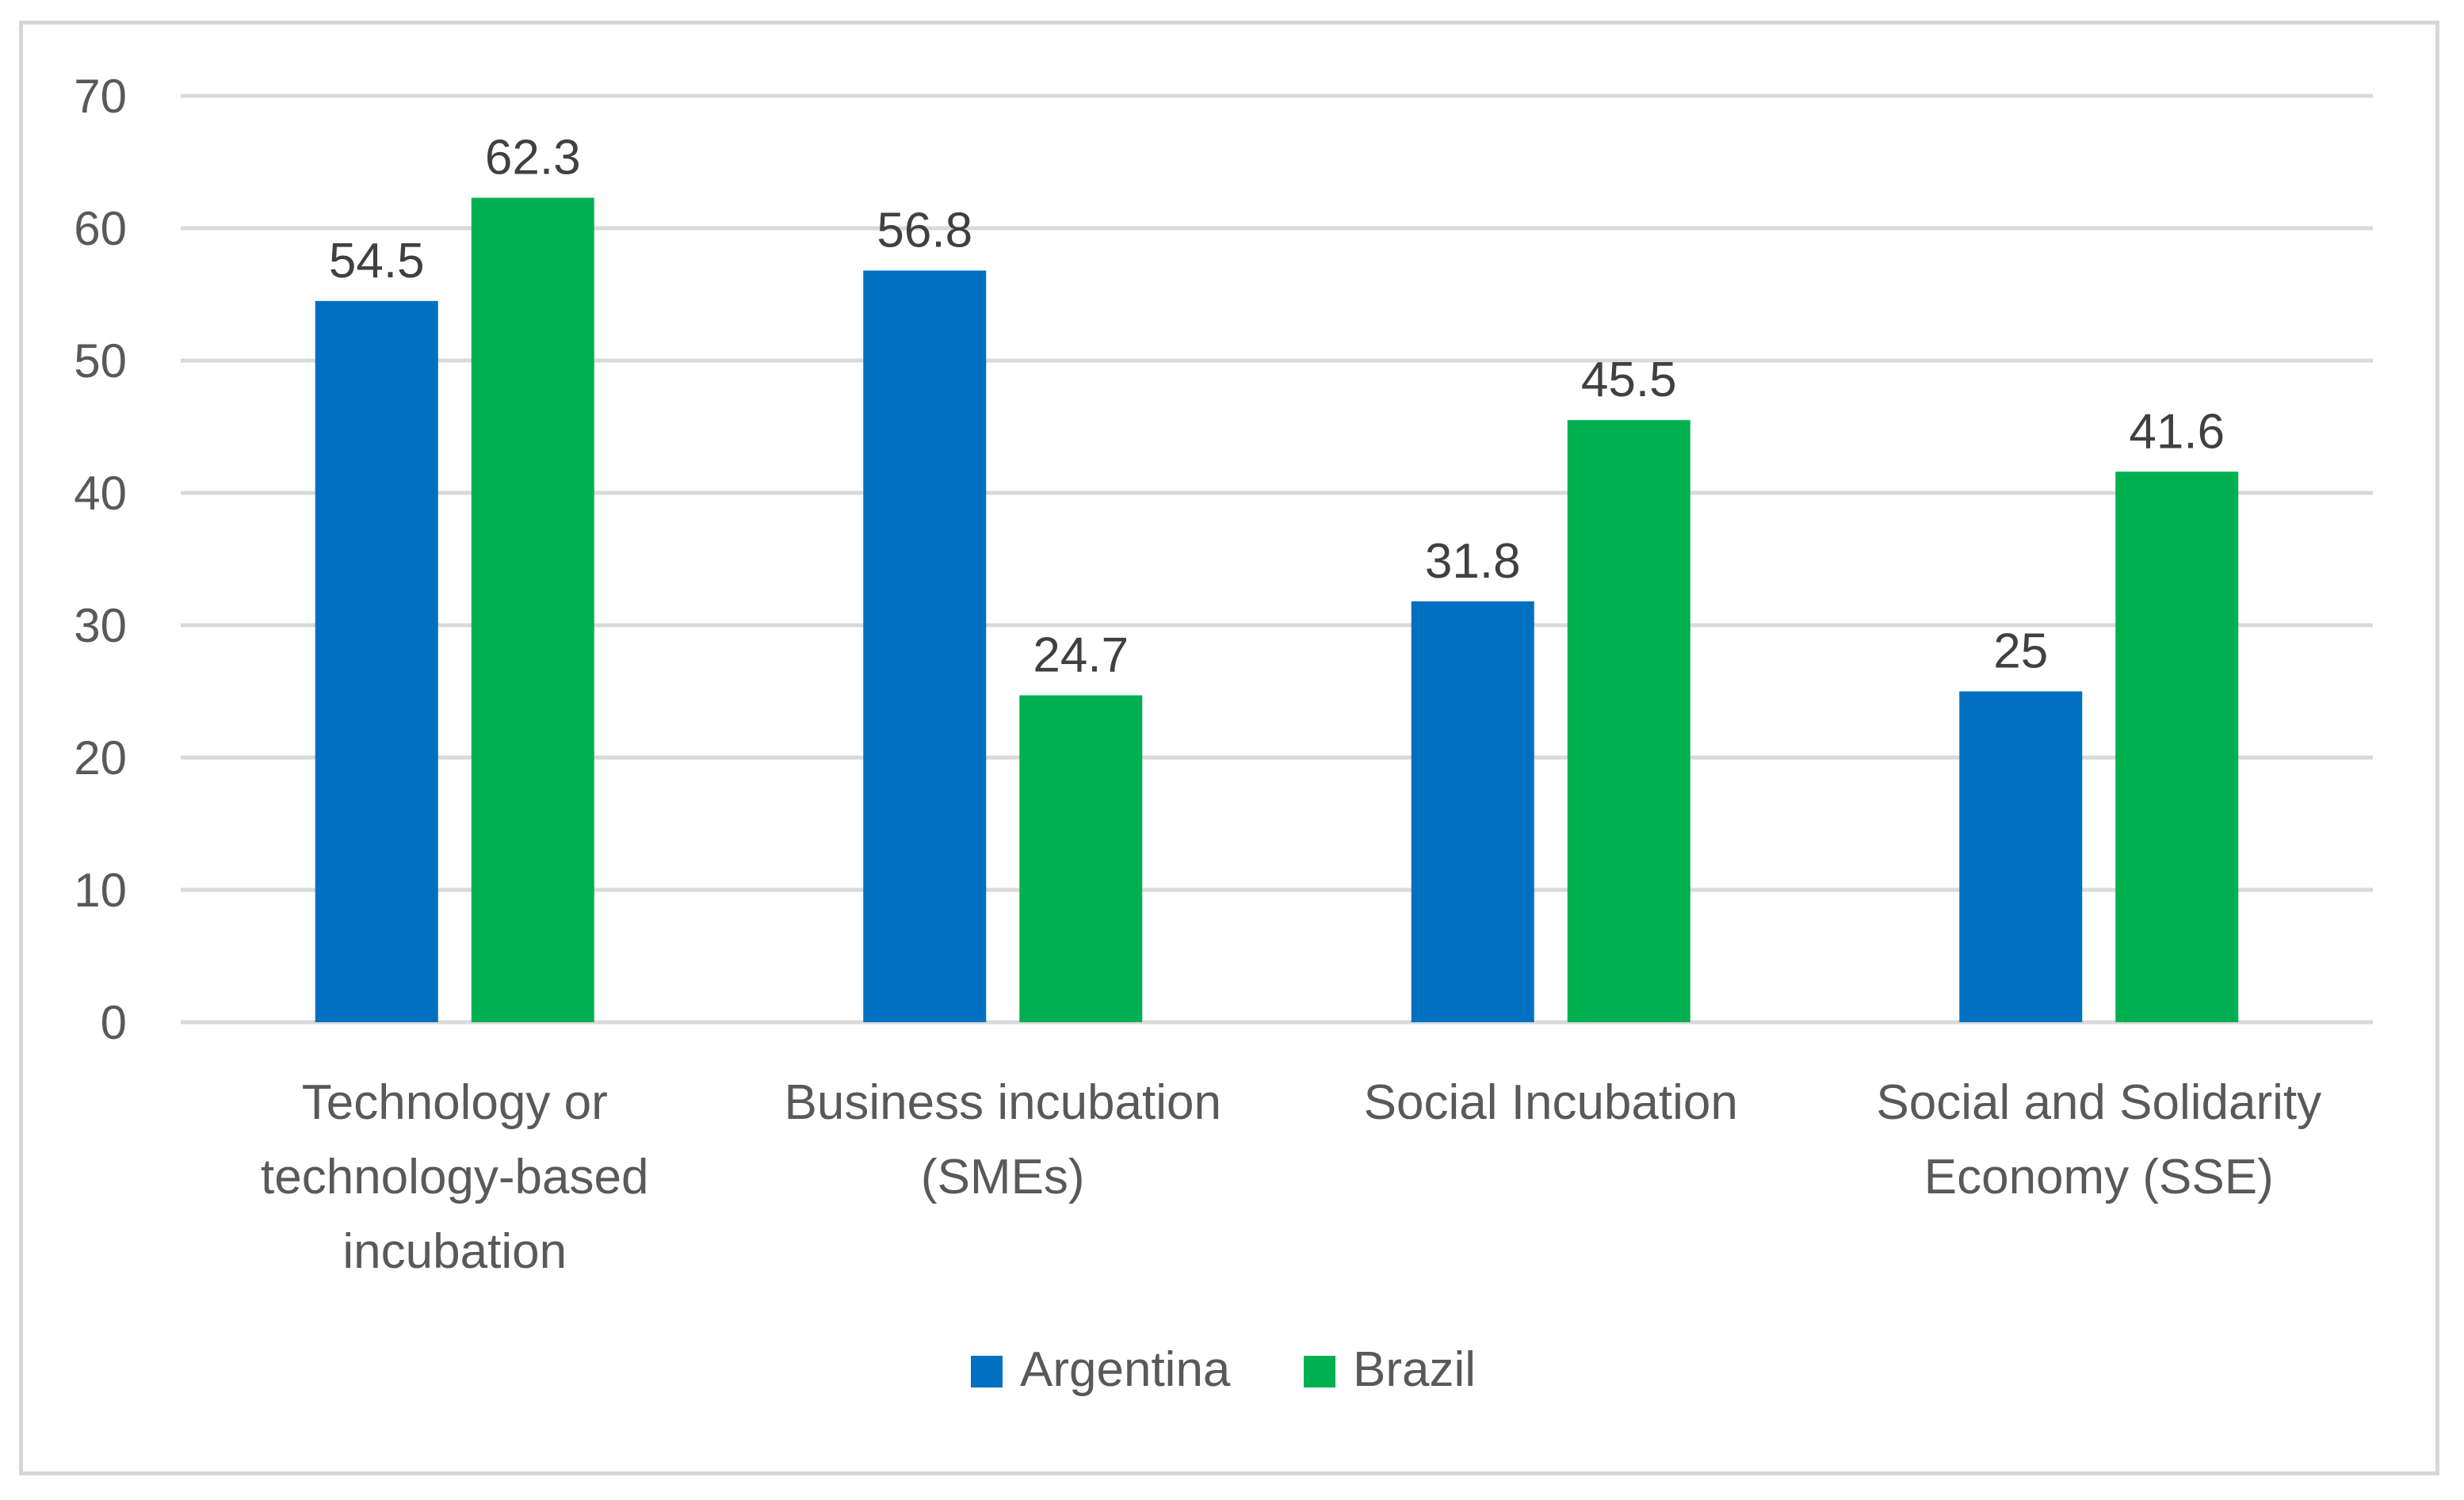 The image size is (2464, 1500). I want to click on y-tick-label: 70, so click(100, 96).